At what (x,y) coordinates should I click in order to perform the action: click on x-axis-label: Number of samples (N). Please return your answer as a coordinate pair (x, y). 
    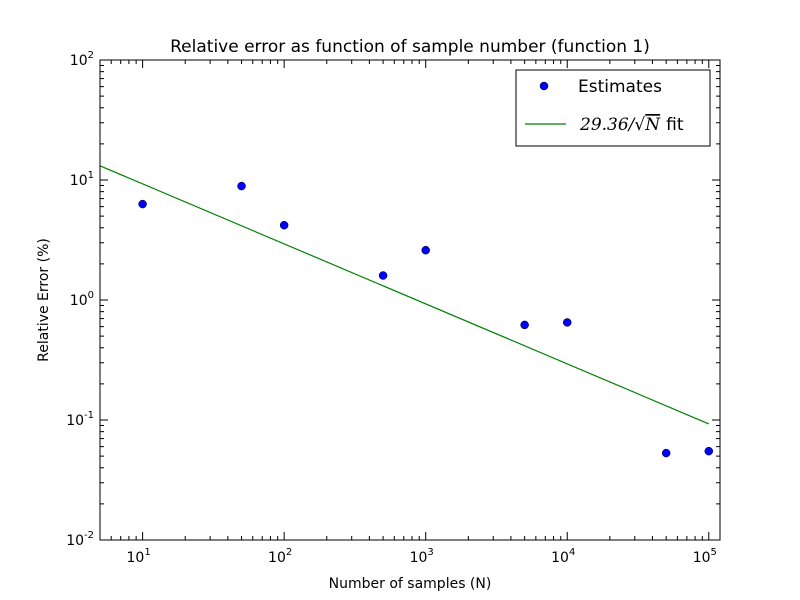
    Looking at the image, I should click on (410, 584).